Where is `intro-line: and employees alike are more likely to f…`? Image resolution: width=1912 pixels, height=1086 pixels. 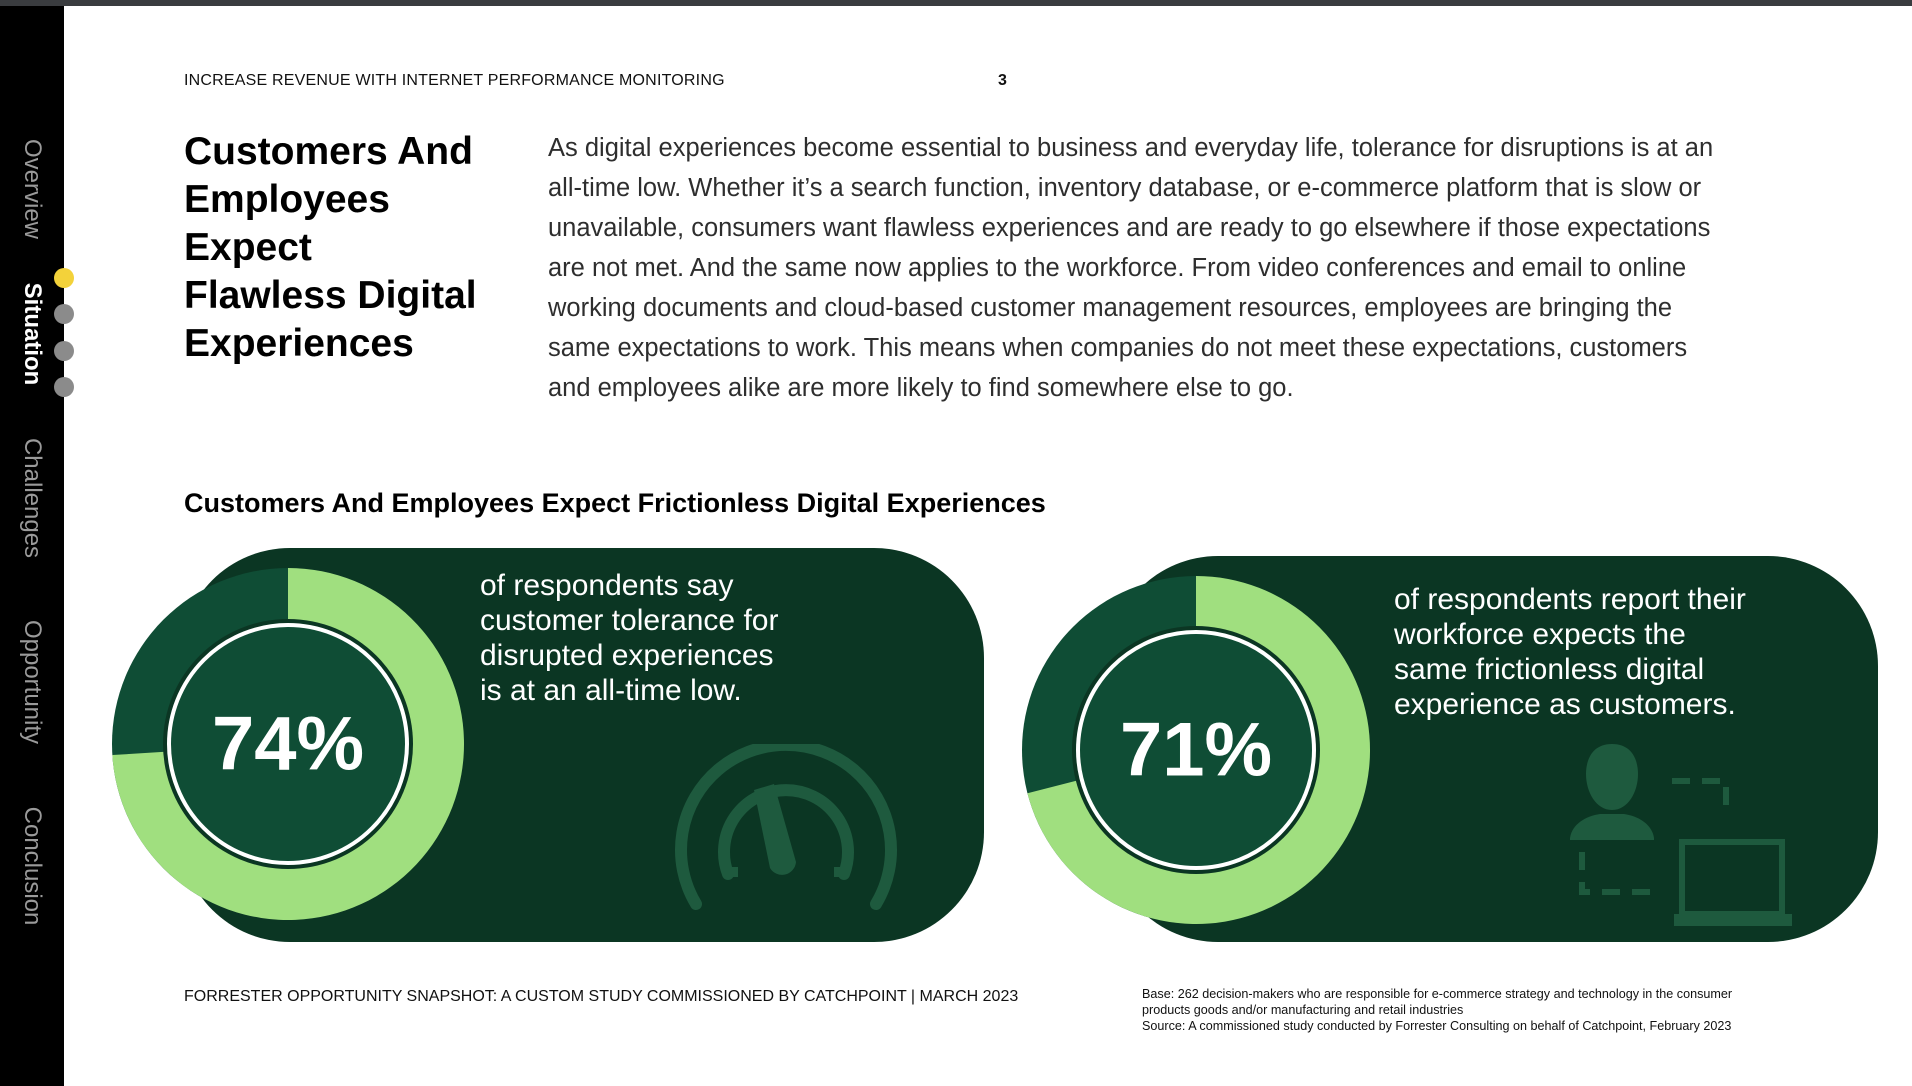 intro-line: and employees alike are more likely to f… is located at coordinates (921, 388).